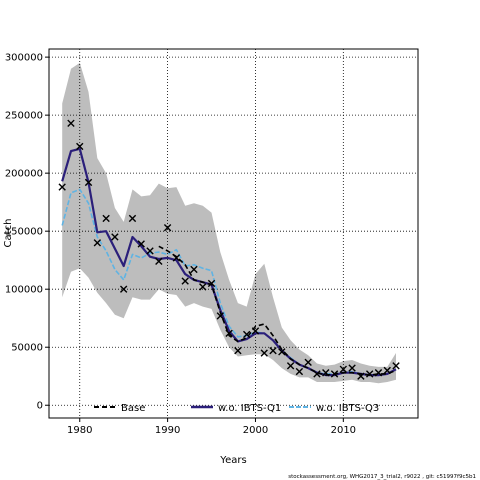 This screenshot has height=480, width=480. What do you see at coordinates (167, 430) in the screenshot?
I see `x-tick-label: 1990` at bounding box center [167, 430].